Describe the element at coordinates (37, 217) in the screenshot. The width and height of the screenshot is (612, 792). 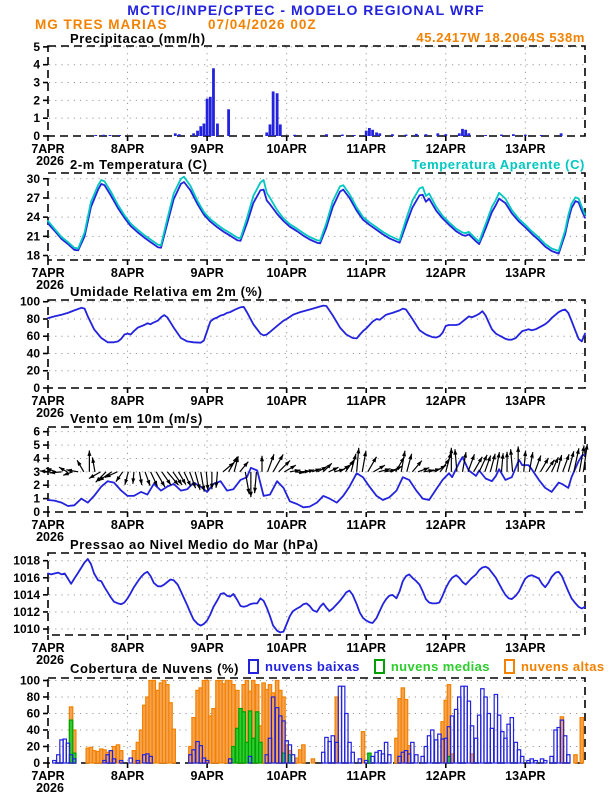
I see `temp-y-axis: 18 21 24 27 30` at that location.